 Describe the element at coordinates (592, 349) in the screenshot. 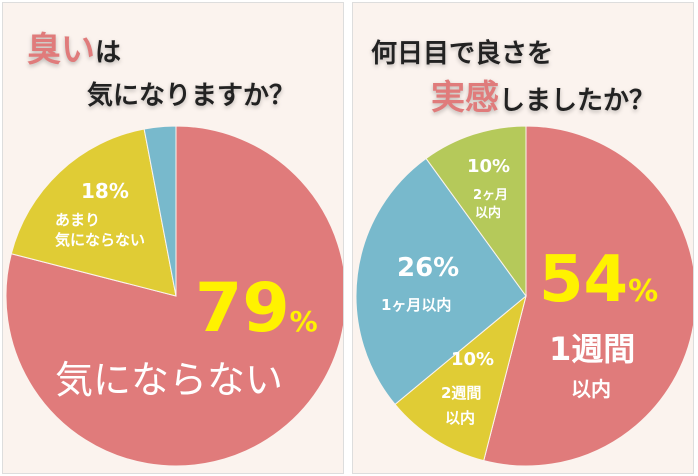

I see `slice-label-main: 1週間` at that location.